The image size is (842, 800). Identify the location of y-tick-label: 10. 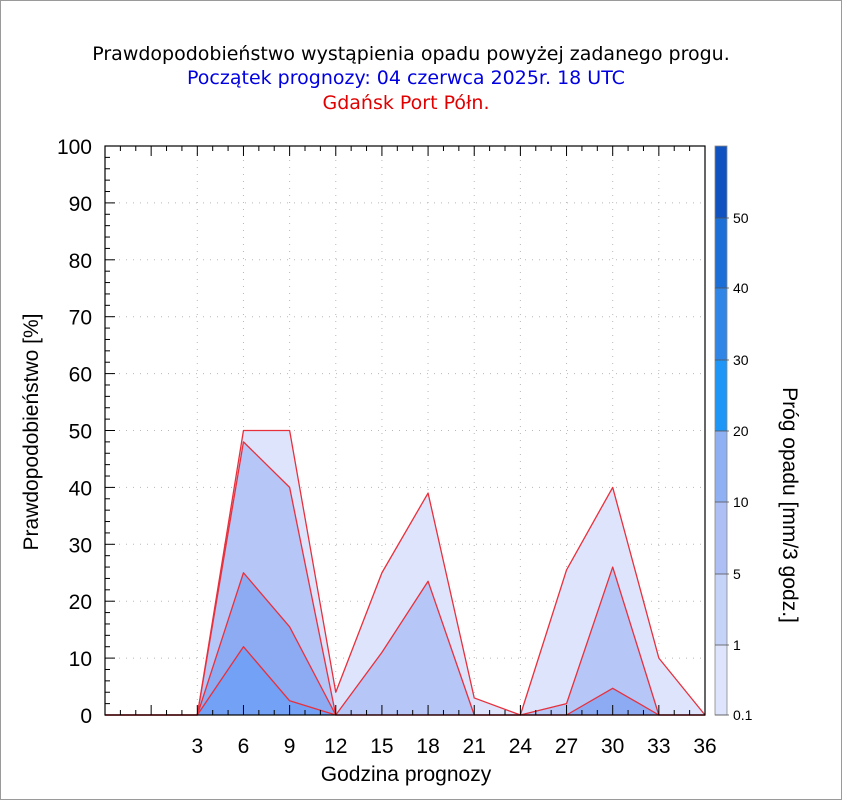
(80, 659).